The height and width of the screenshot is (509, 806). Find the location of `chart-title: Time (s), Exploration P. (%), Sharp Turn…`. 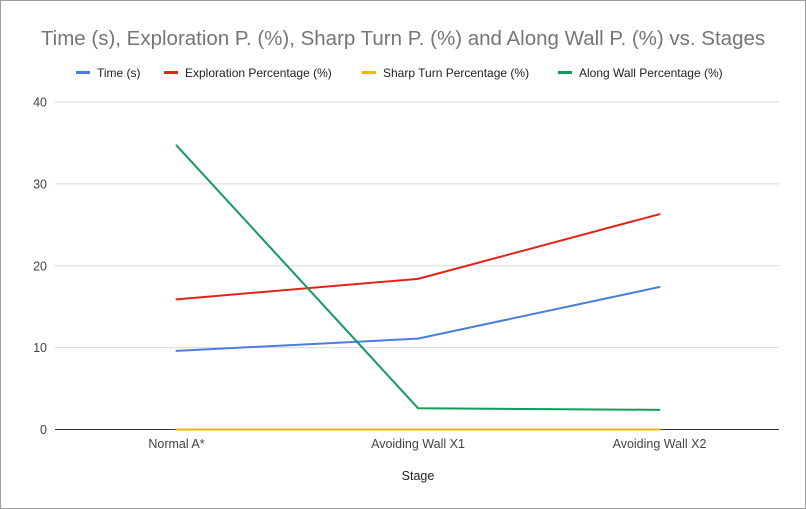

chart-title: Time (s), Exploration P. (%), Sharp Turn… is located at coordinates (403, 38).